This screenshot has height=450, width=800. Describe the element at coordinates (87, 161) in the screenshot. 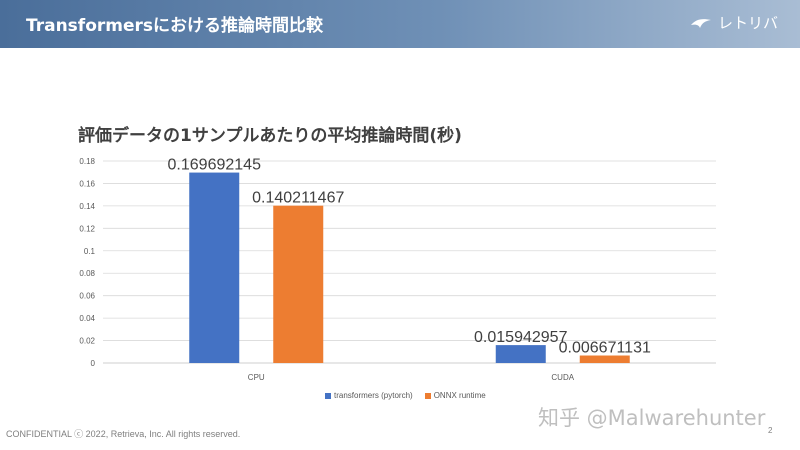

I see `y-tick-label: 0.18` at that location.